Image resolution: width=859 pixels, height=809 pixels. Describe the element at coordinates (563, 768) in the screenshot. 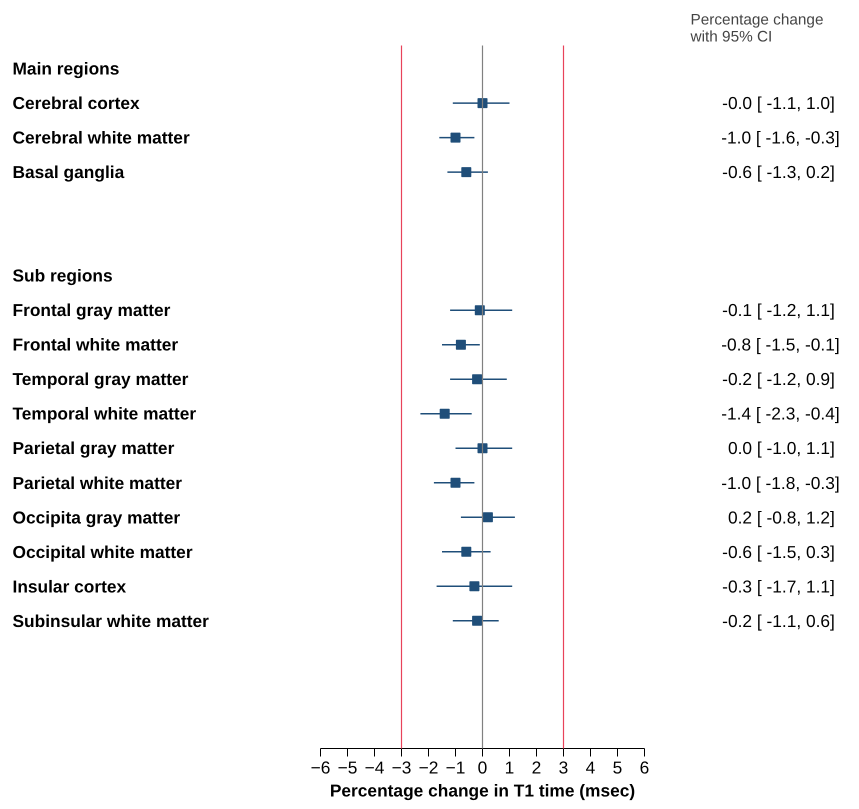

I see `x-tick-label: 3` at that location.